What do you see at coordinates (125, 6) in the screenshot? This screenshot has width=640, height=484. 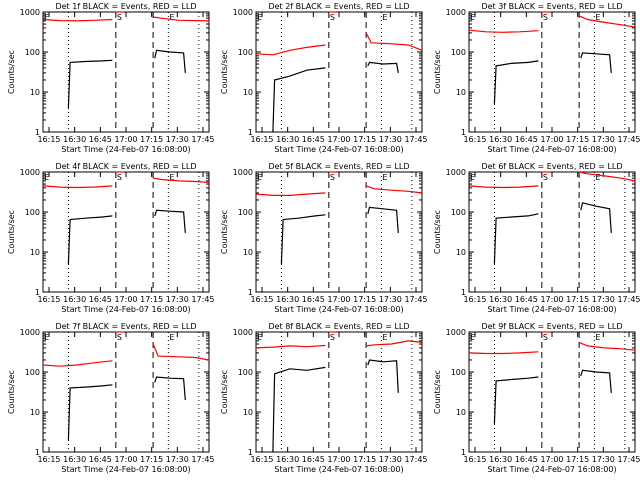 I see `panel-title: Det 1f BLACK = Events, RED = LLD` at bounding box center [125, 6].